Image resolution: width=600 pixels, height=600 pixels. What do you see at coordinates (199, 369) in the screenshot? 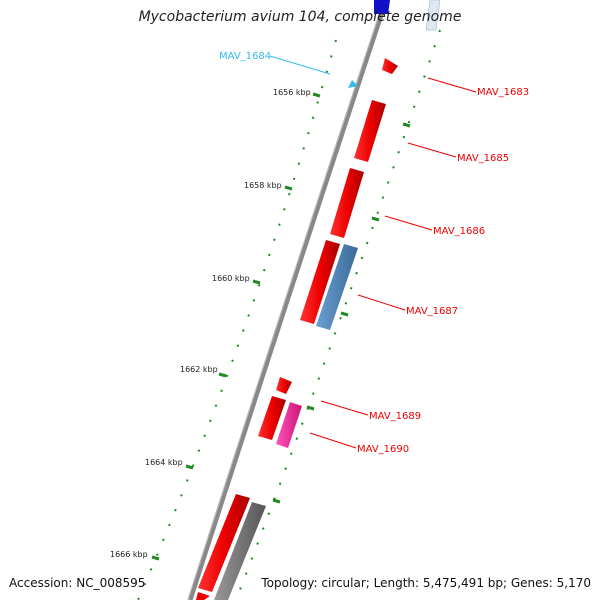
I see `scale-label: 1662 kbp` at bounding box center [199, 369].